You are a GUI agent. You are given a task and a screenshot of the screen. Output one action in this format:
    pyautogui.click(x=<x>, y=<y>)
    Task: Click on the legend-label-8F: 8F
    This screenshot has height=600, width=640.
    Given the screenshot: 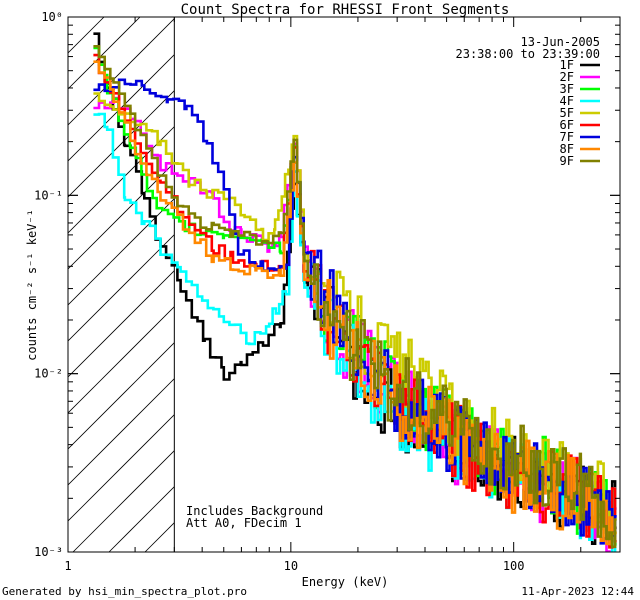 What is the action you would take?
    pyautogui.click(x=567, y=149)
    